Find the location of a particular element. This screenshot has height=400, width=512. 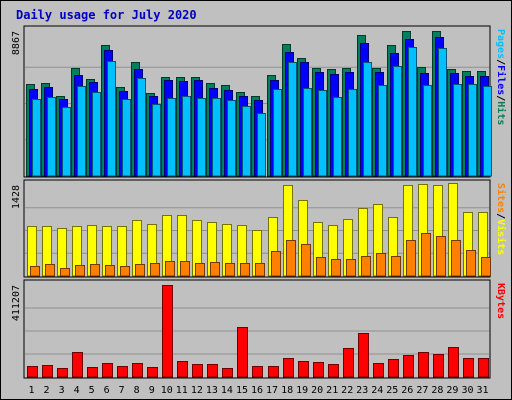

x-tick-label: 15 is located at coordinates (242, 390).